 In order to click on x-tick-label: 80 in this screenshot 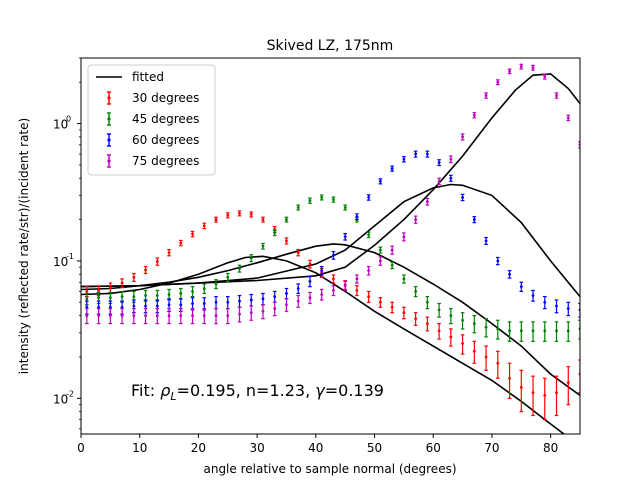, I will do `click(550, 448)`.